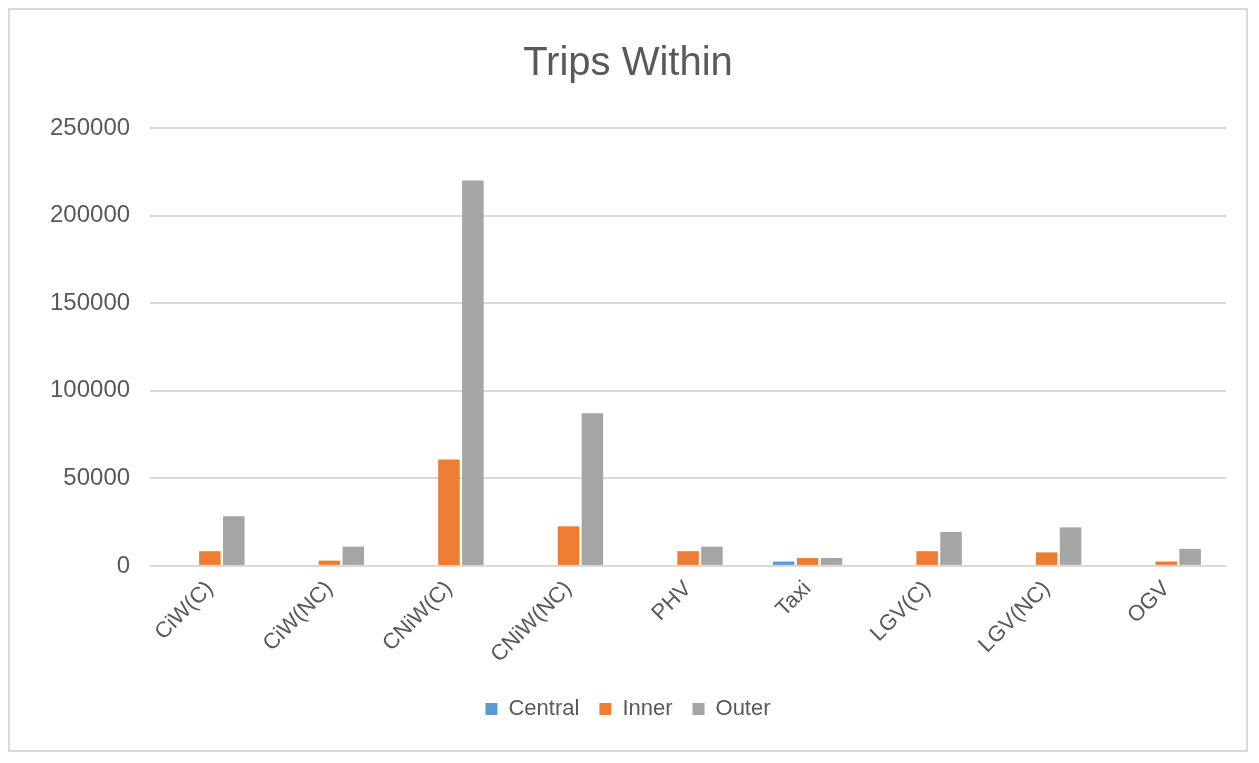  Describe the element at coordinates (90, 214) in the screenshot. I see `y-tick-label: 200000` at that location.